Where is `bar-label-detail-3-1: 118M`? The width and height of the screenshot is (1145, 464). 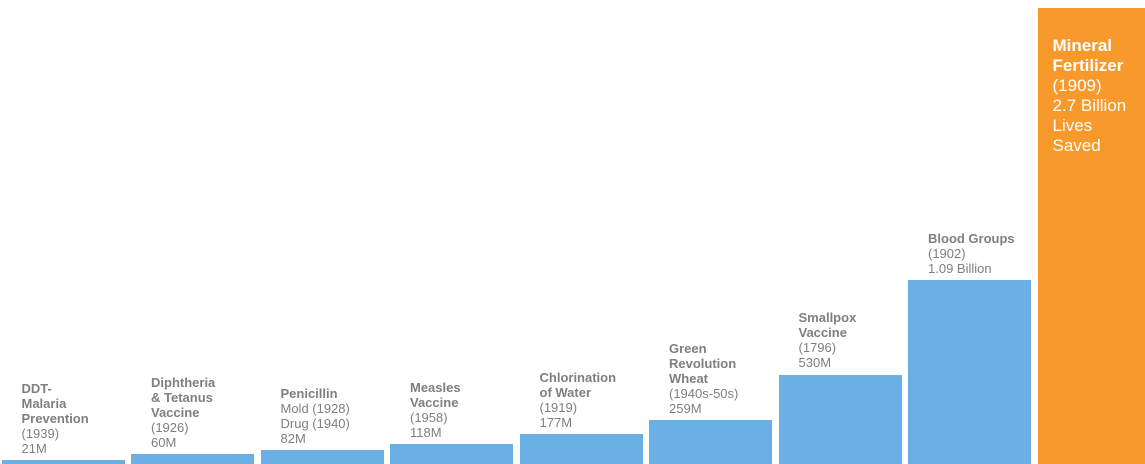
bar-label-detail-3-1: 118M is located at coordinates (426, 433).